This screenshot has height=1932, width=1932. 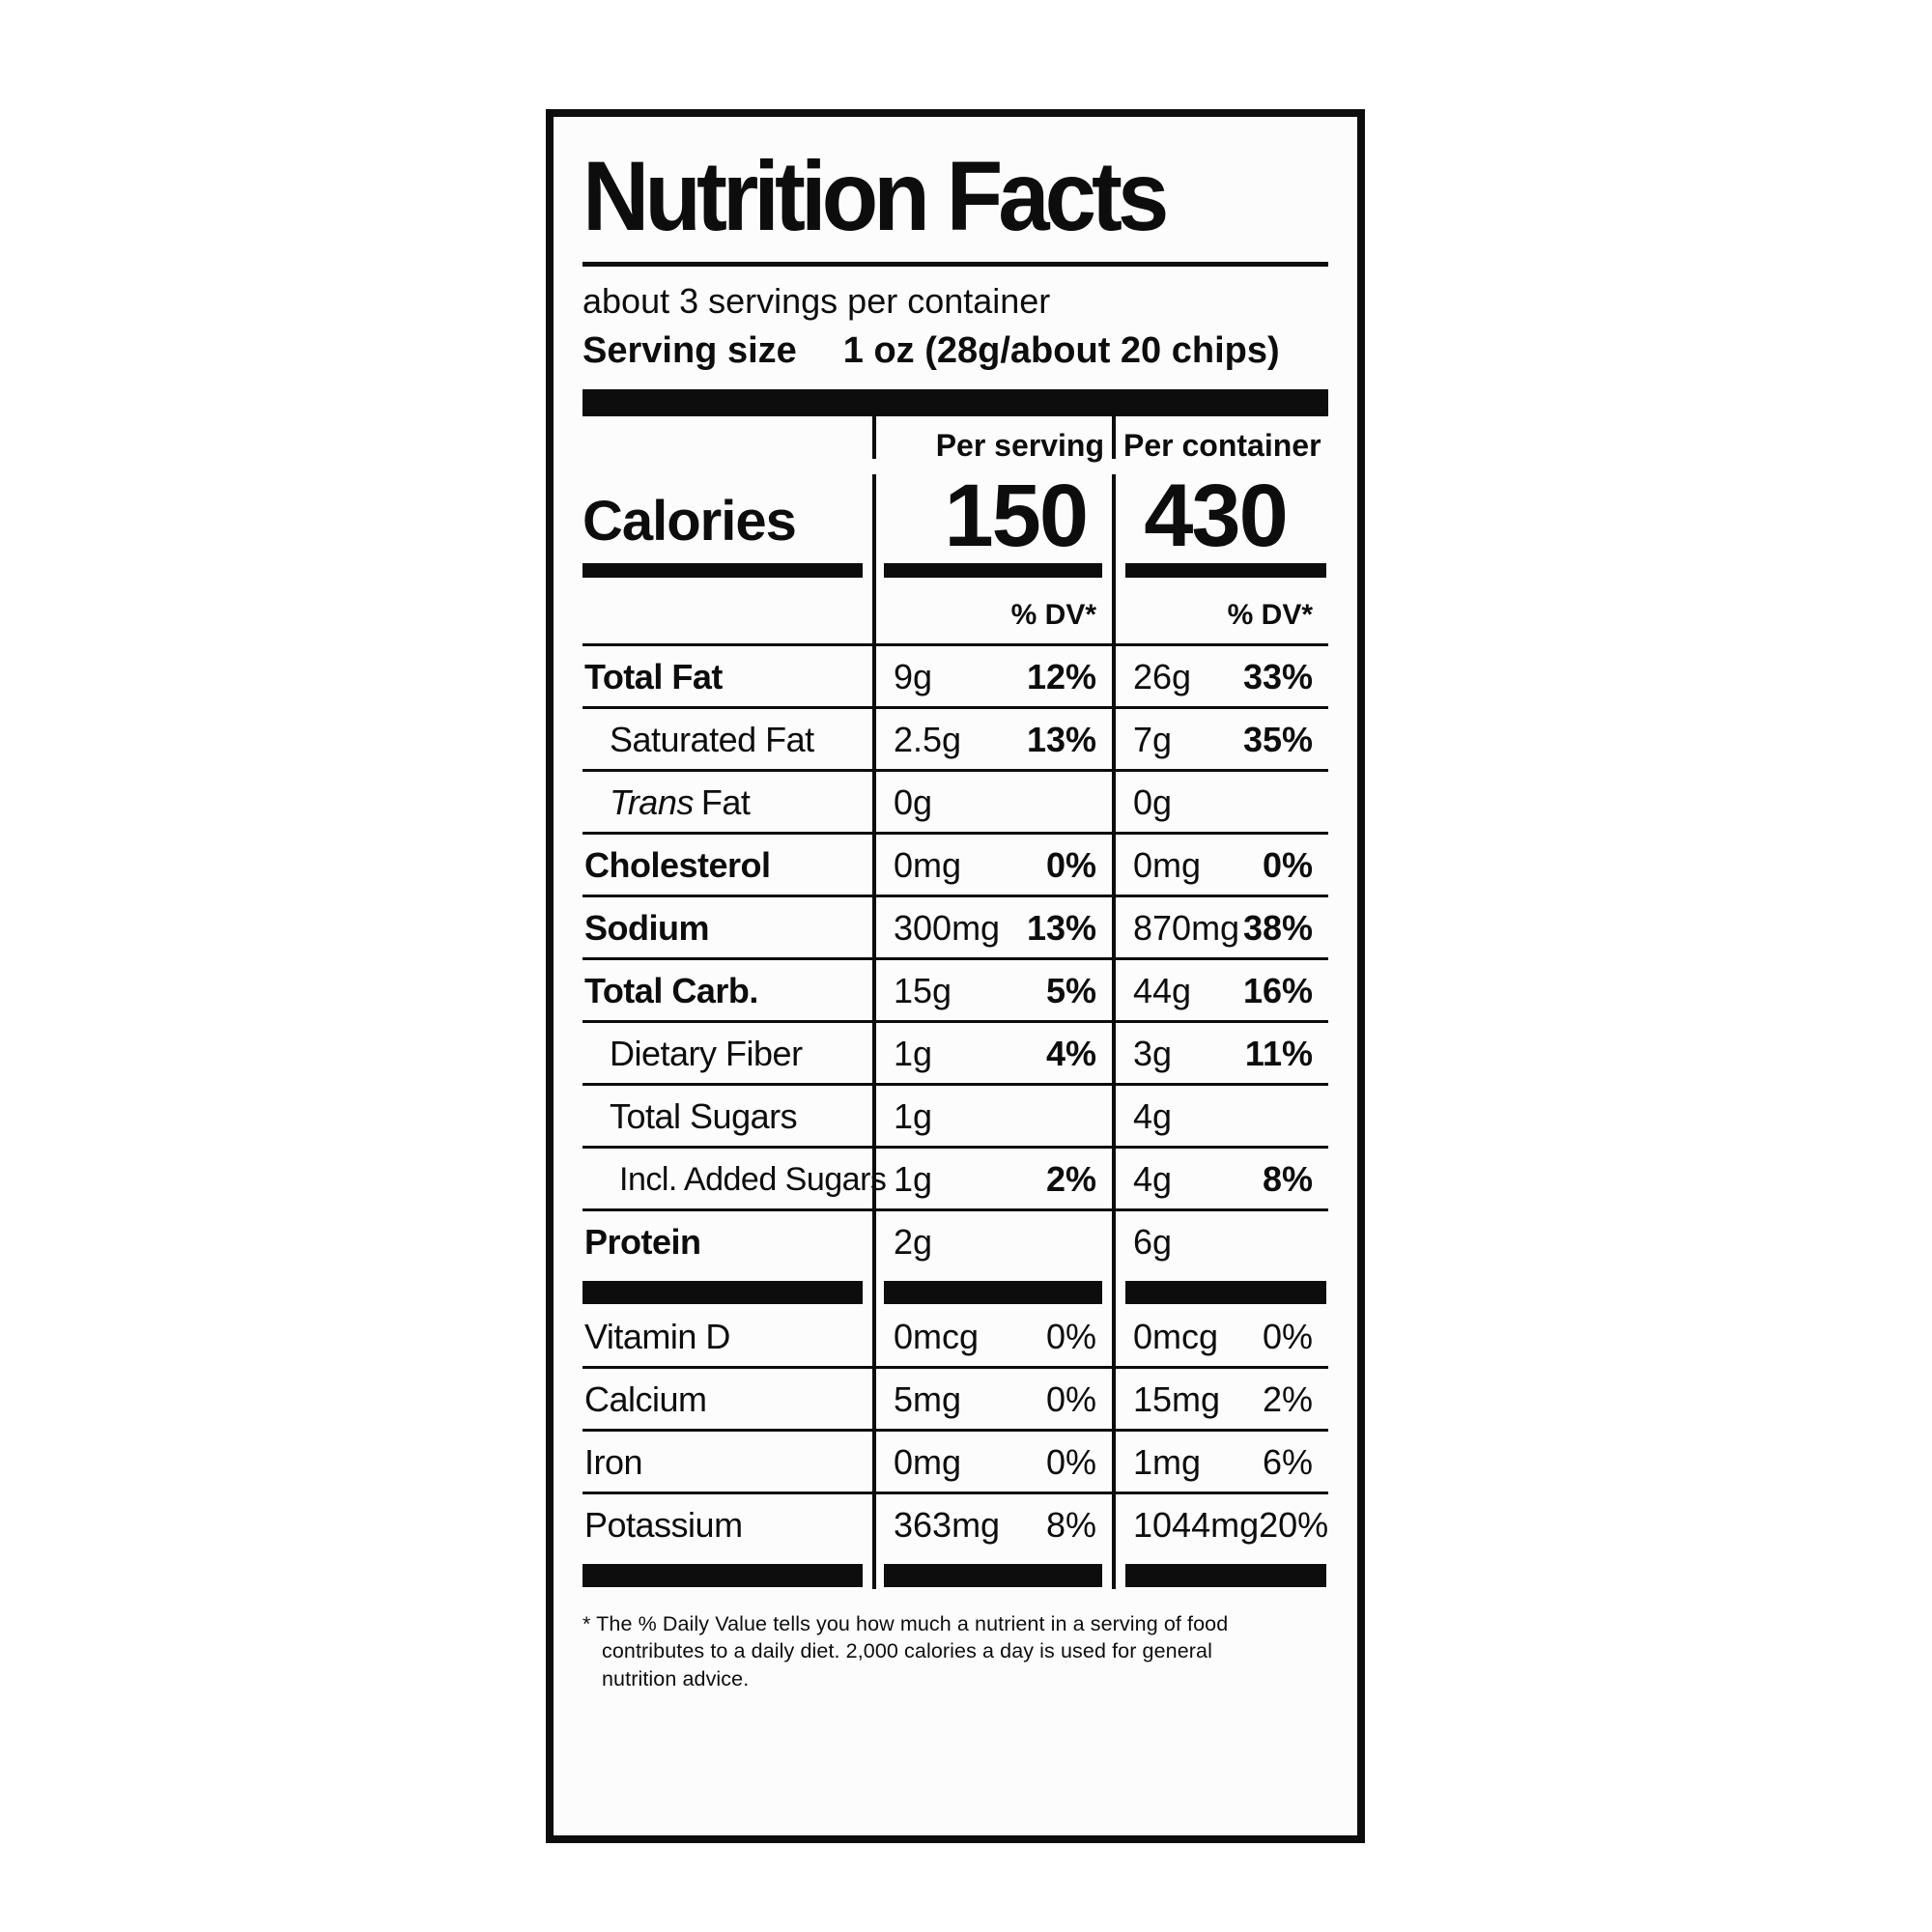 I want to click on nutrient-name: Sodium, so click(x=647, y=927).